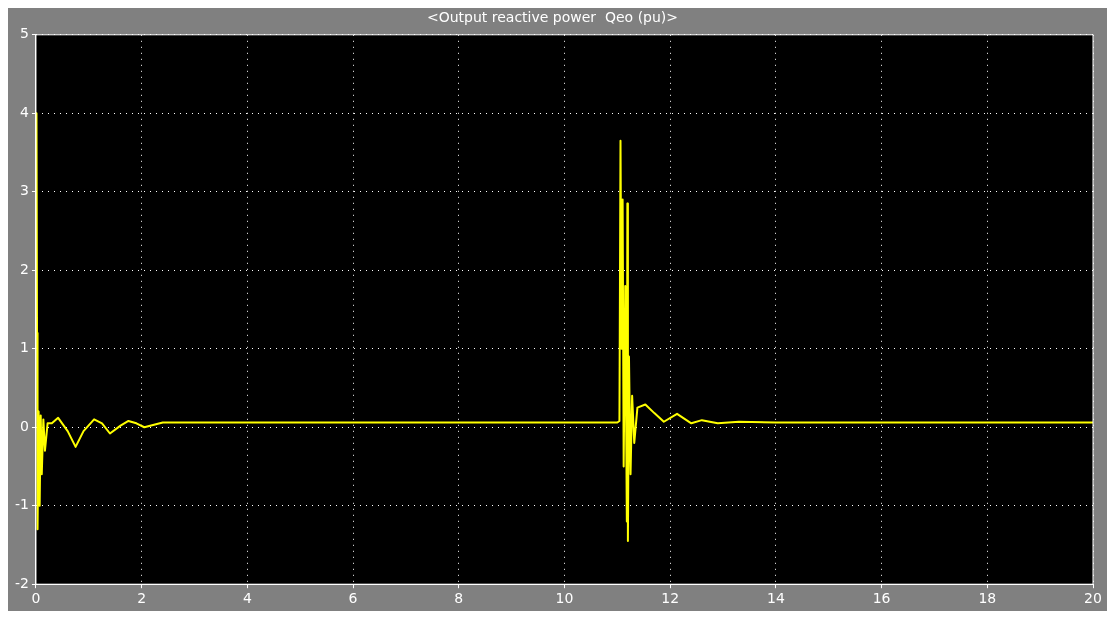 This screenshot has height=619, width=1115. Describe the element at coordinates (24, 347) in the screenshot. I see `y-tick-label: 1` at that location.